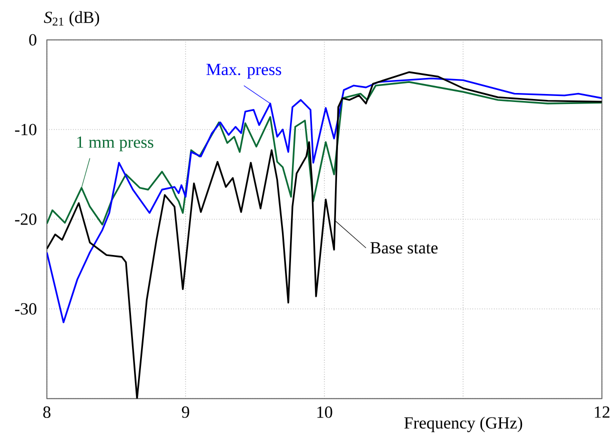 This screenshot has width=616, height=438. I want to click on y-tick-label: 0, so click(32, 40).